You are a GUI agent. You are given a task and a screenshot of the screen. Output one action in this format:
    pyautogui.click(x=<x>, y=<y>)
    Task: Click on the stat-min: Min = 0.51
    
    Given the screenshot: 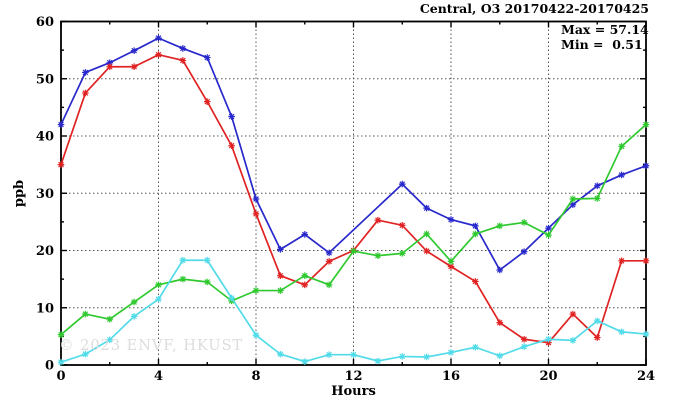 What is the action you would take?
    pyautogui.click(x=602, y=44)
    